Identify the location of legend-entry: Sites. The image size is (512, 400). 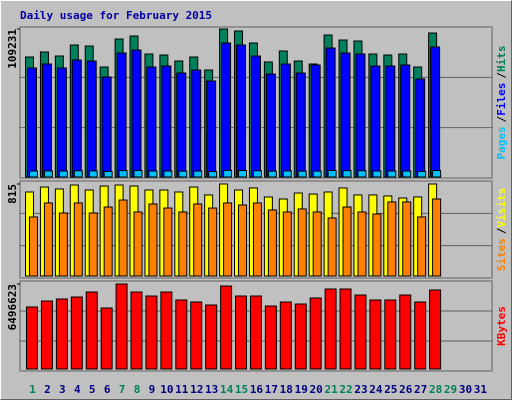
(501, 254).